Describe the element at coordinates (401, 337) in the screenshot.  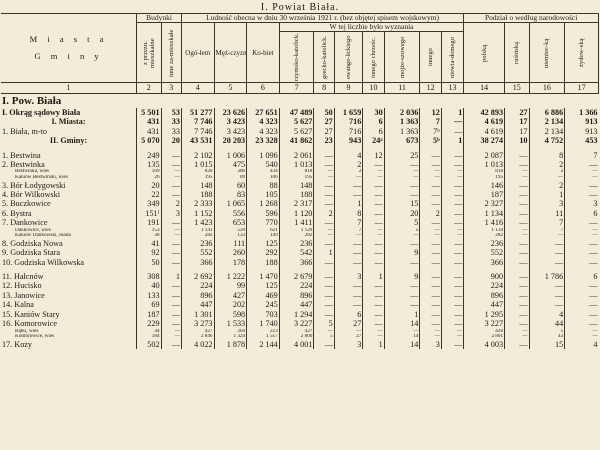
I see `table-cell: 14` at that location.